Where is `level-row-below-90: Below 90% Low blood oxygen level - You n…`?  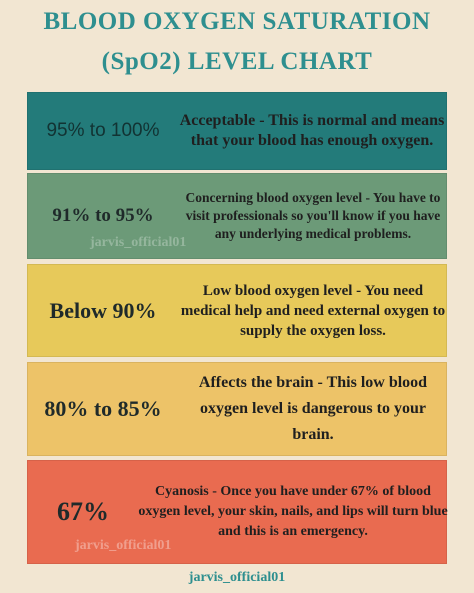
level-row-below-90: Below 90% Low blood oxygen level - You n… is located at coordinates (237, 310).